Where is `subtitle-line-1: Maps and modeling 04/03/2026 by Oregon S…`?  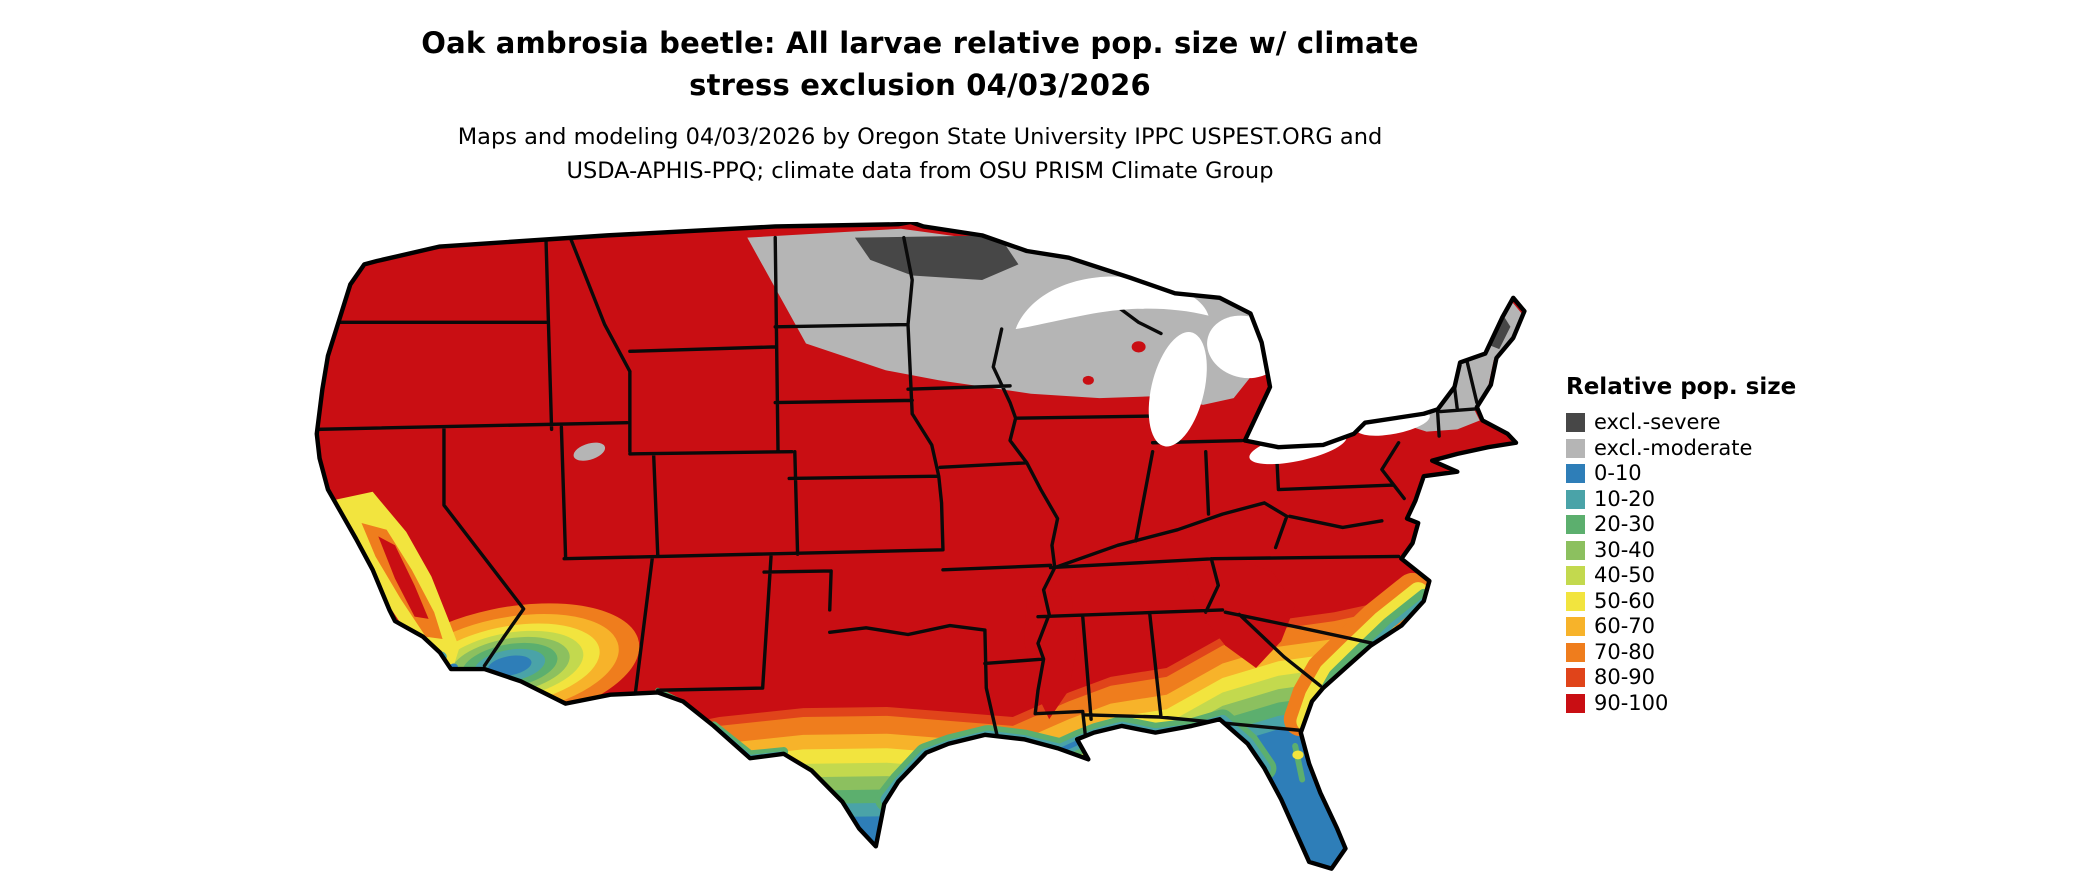 subtitle-line-1: Maps and modeling 04/03/2026 by Oregon S… is located at coordinates (920, 137).